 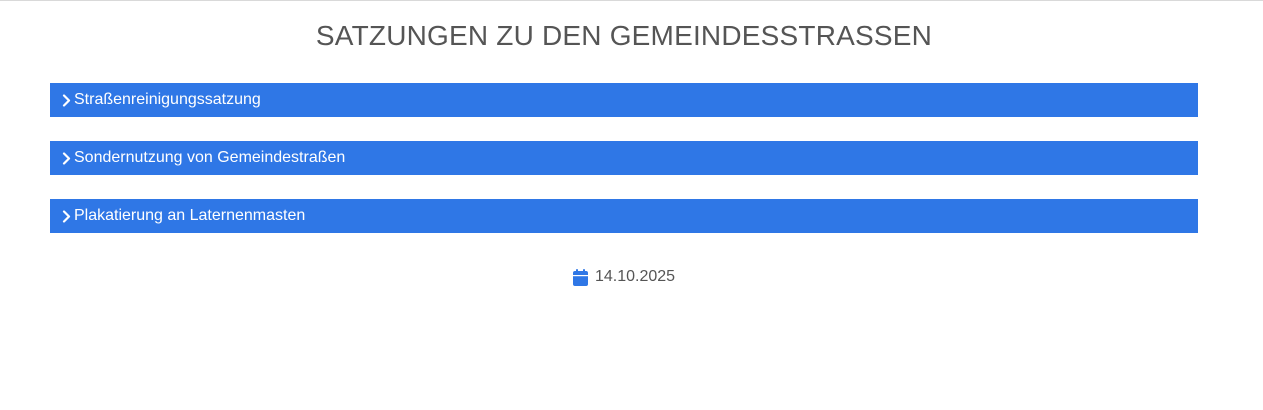 I want to click on top-divider, so click(x=631, y=0).